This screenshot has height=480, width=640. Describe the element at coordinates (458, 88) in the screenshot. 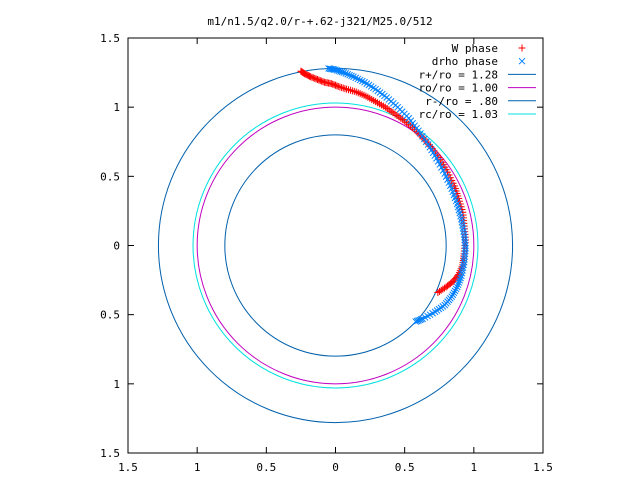

I see `legend-label: ro/ro = 1.00` at that location.